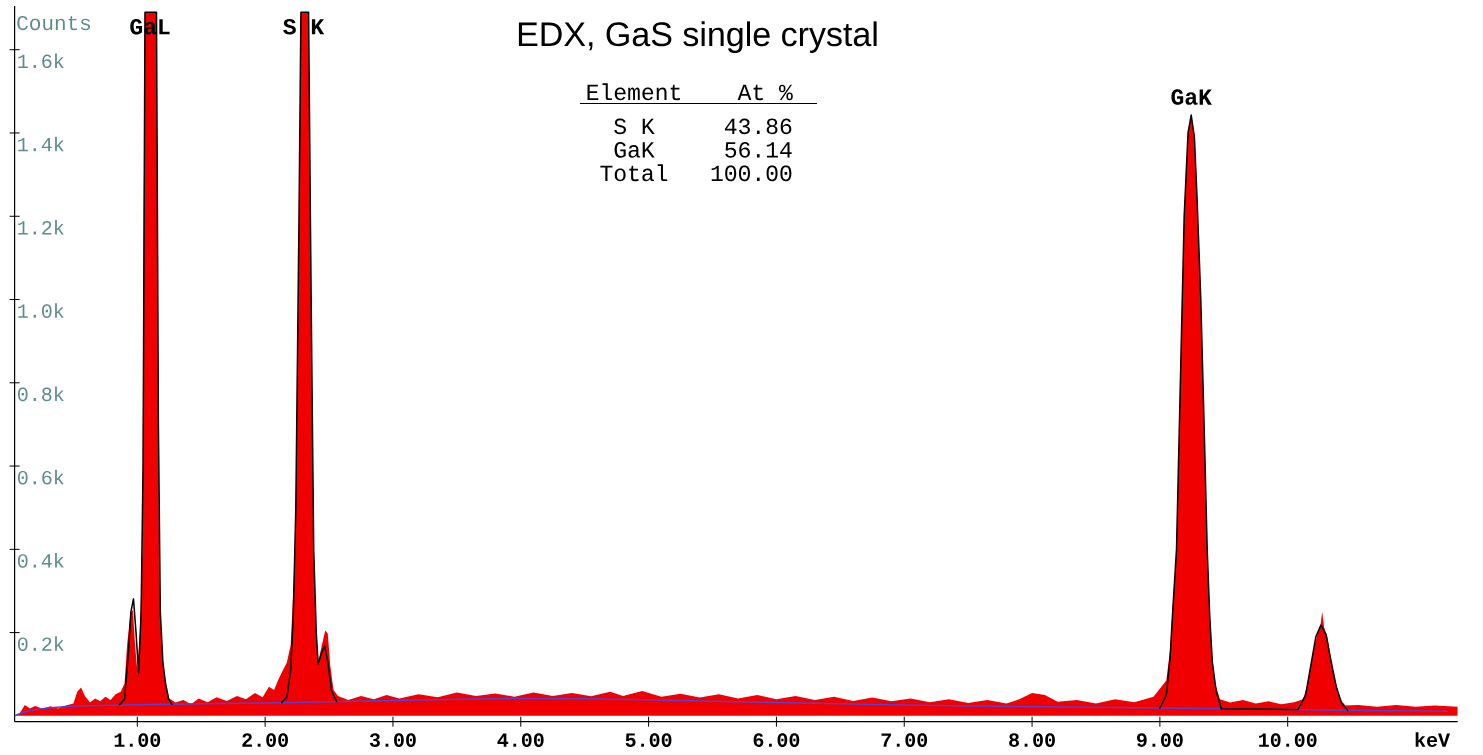 The height and width of the screenshot is (755, 1483). Describe the element at coordinates (758, 126) in the screenshot. I see `annotation: 43.86` at that location.